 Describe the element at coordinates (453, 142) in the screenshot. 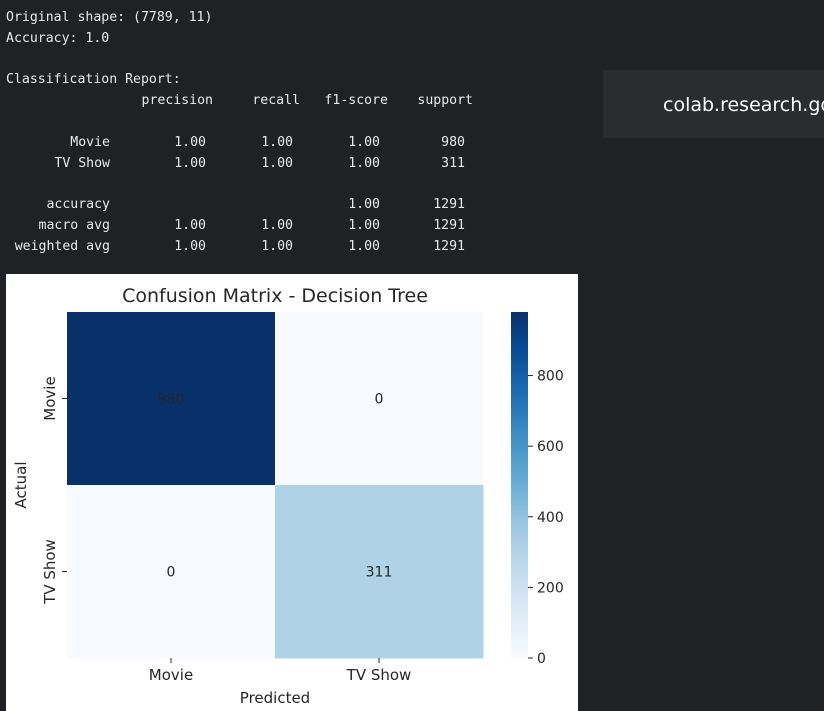

I see `row-support: 980` at that location.